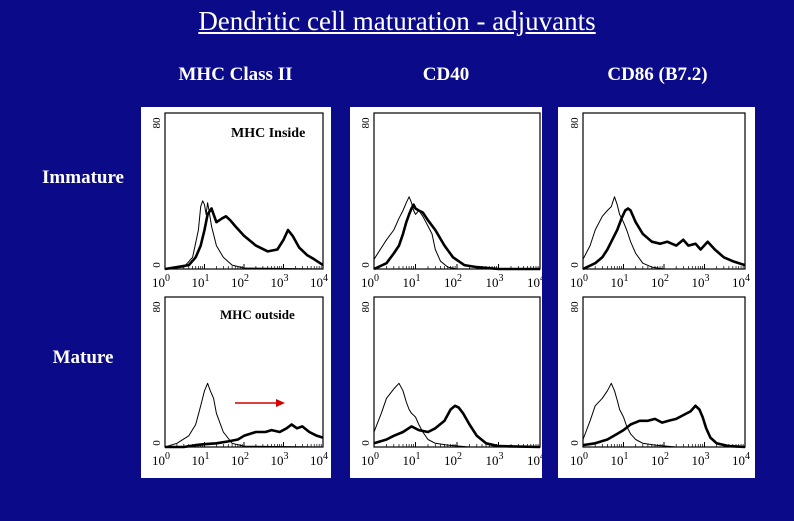  I want to click on panel-annotation: MHC Inside, so click(268, 133).